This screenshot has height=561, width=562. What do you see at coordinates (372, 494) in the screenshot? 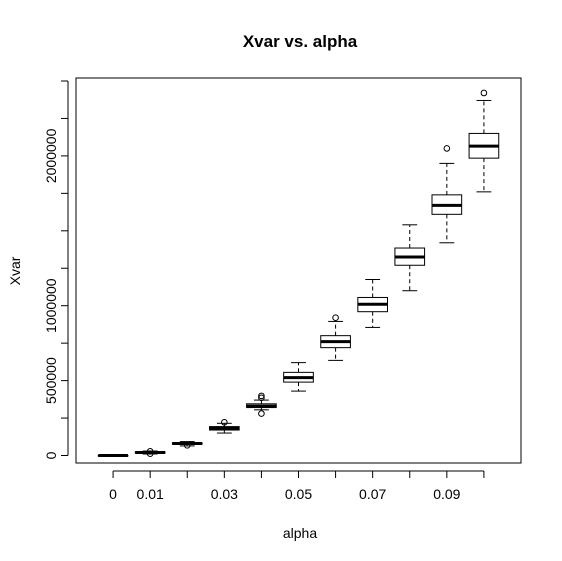
I see `x-tick-label: 0.07` at bounding box center [372, 494].